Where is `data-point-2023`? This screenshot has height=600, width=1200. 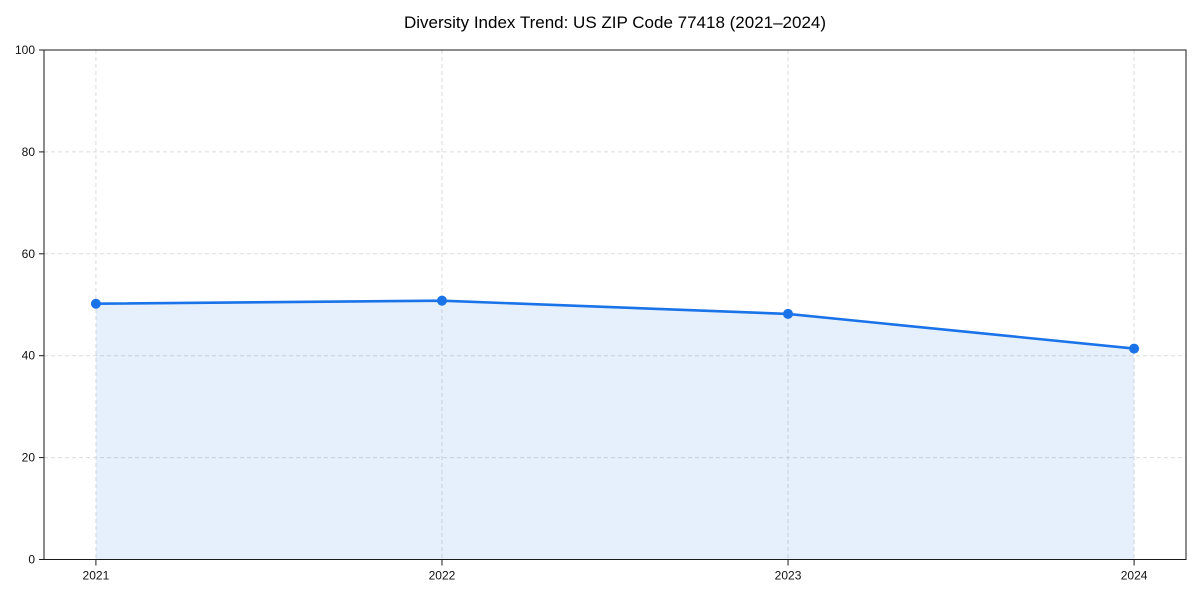
data-point-2023 is located at coordinates (788, 313).